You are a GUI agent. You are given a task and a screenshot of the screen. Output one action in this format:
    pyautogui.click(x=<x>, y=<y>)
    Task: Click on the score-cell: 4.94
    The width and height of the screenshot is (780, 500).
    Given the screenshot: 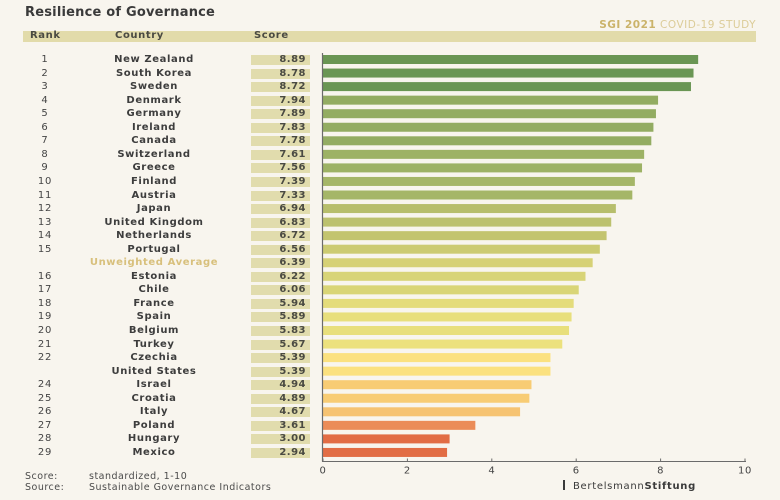 What is the action you would take?
    pyautogui.click(x=280, y=385)
    